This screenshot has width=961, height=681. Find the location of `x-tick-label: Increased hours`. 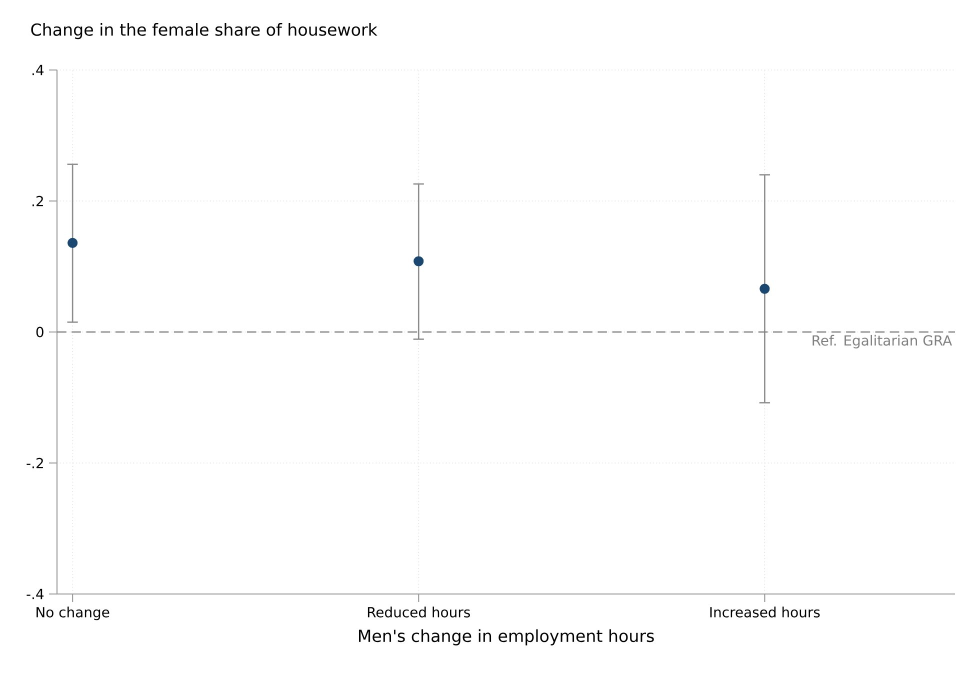

x-tick-label: Increased hours is located at coordinates (765, 612).